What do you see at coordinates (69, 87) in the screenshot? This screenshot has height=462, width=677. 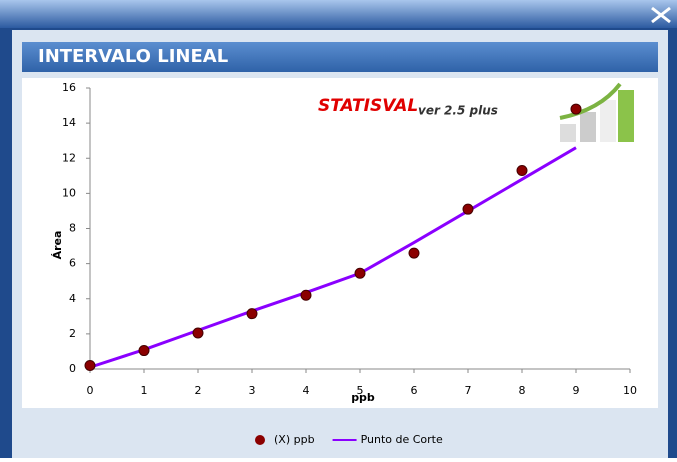 I see `y-tick-label: 16` at bounding box center [69, 87].